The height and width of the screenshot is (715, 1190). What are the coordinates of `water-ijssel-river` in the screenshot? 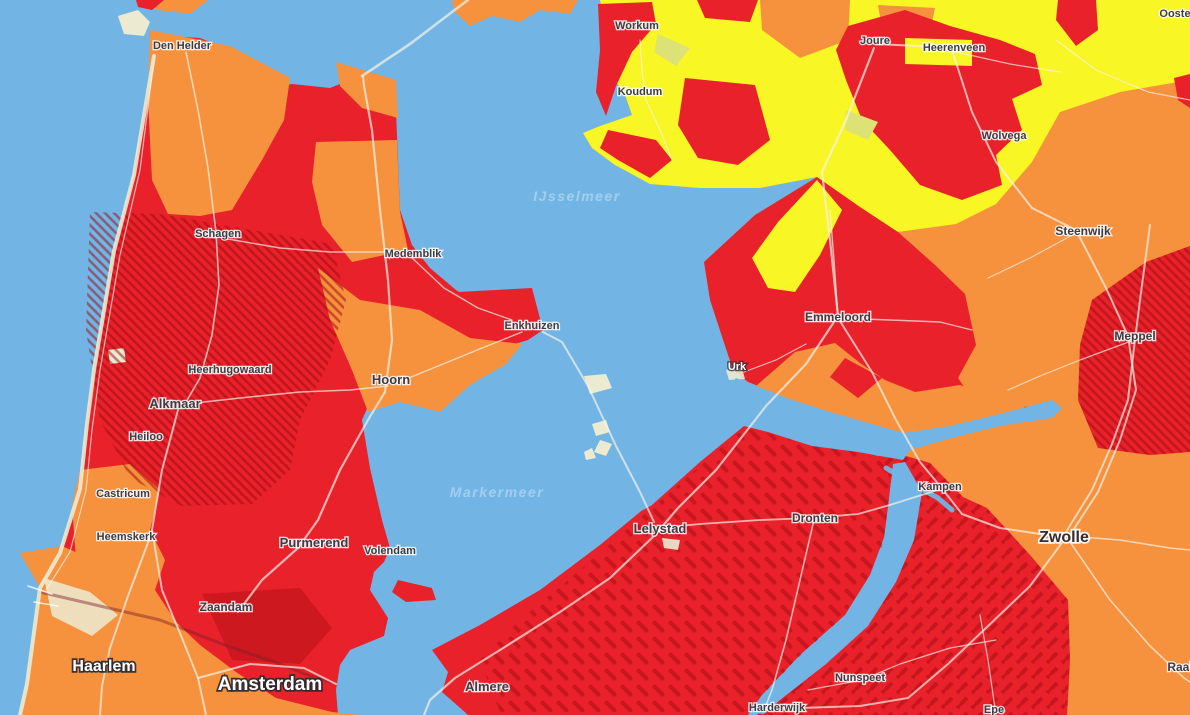 It's located at (919, 489).